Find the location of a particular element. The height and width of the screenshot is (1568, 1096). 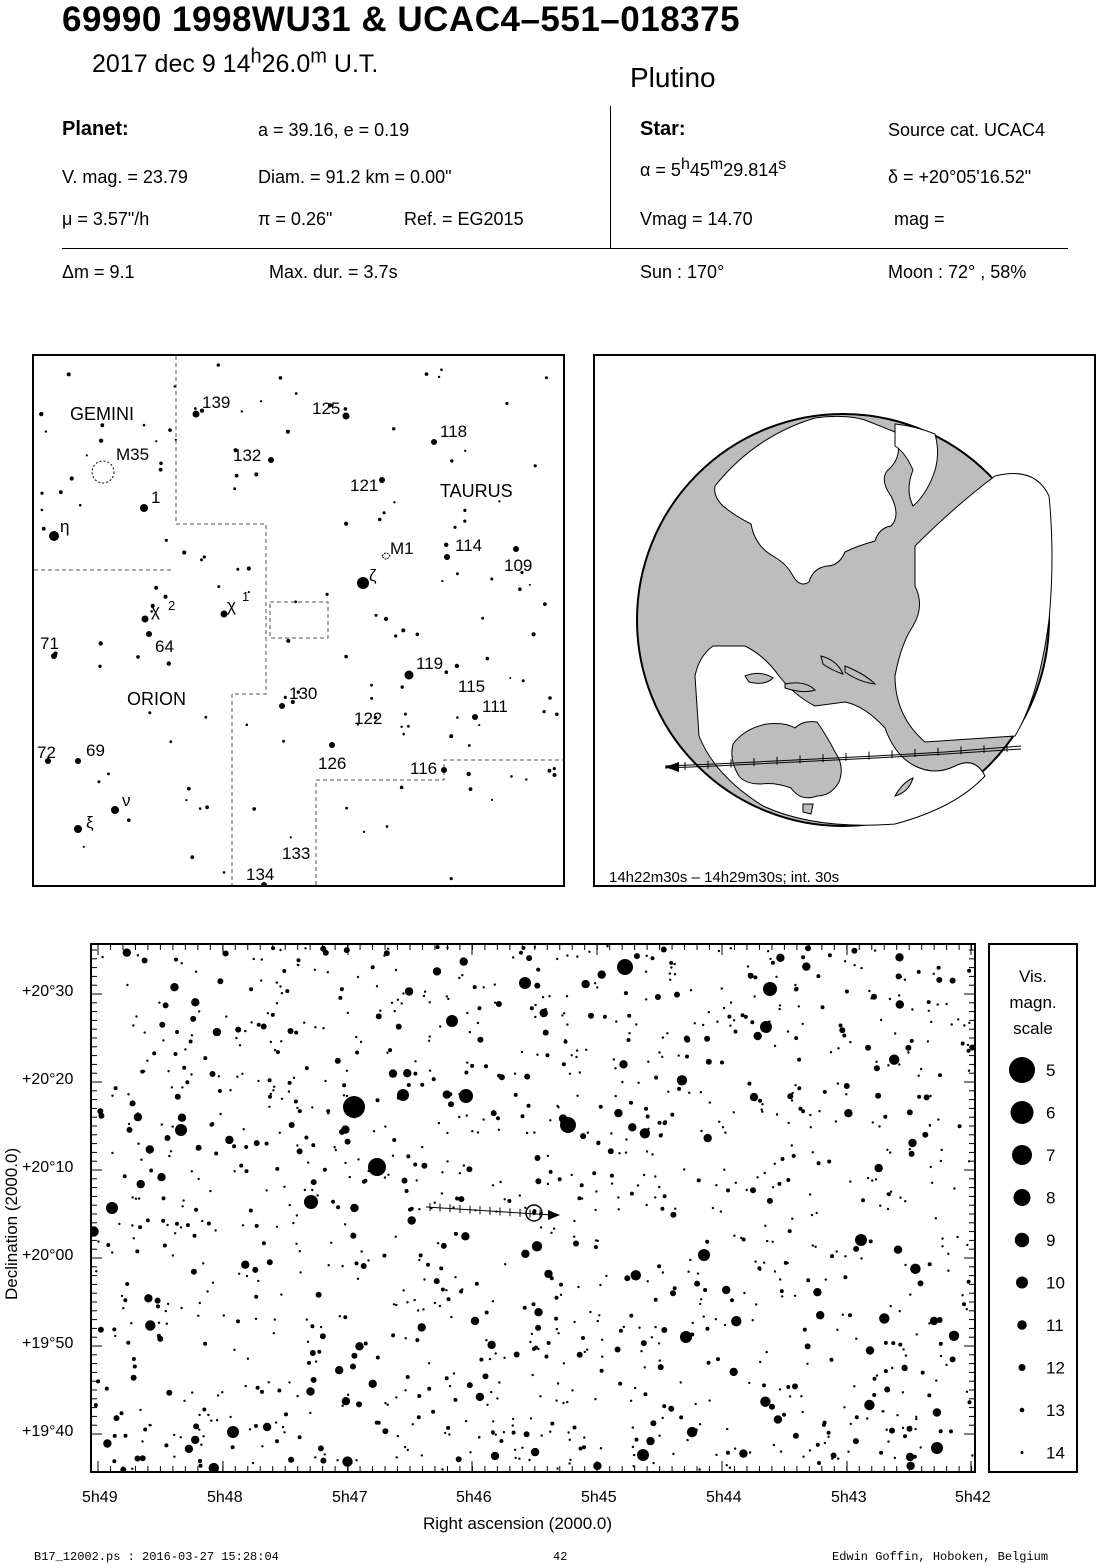

max-duration: Max. dur. = 3.7s is located at coordinates (333, 272).